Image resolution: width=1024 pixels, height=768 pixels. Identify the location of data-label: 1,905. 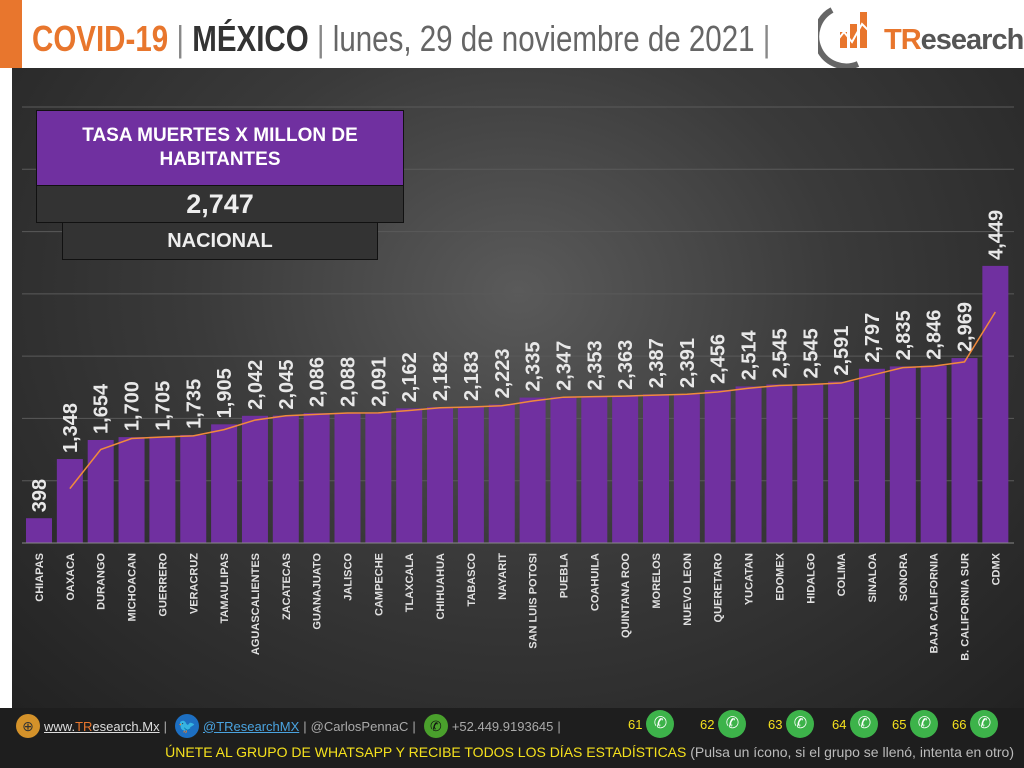
(225, 393).